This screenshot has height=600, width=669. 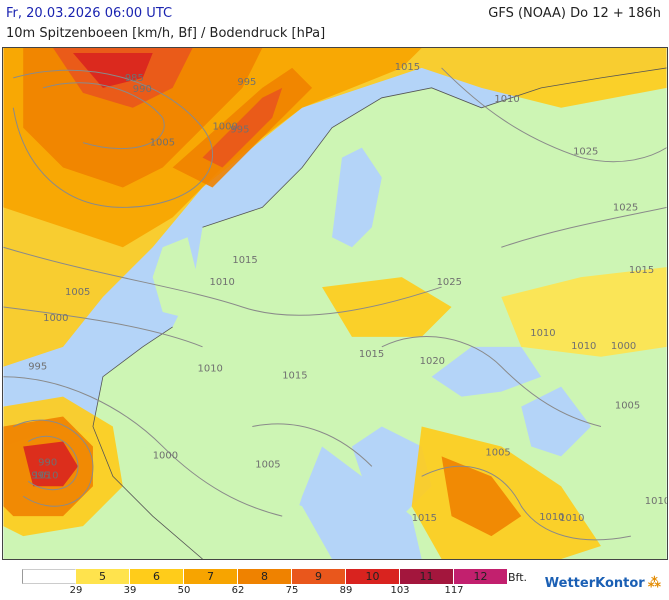 I want to click on legend-class-2: 6, so click(x=157, y=576).